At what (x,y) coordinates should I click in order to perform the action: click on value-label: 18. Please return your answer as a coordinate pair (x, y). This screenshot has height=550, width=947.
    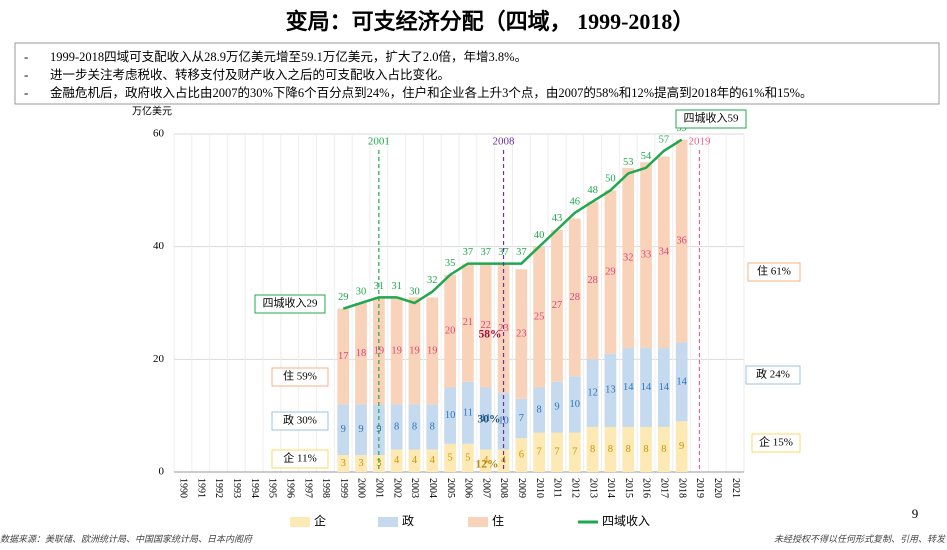
    Looking at the image, I should click on (361, 353).